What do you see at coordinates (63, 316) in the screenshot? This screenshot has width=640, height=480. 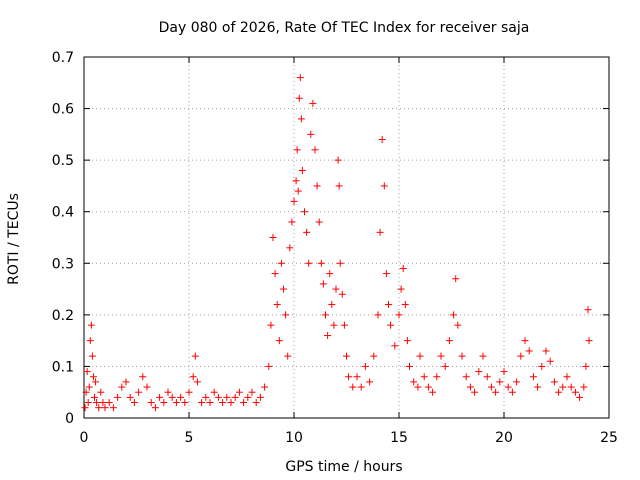 I see `y-tick-label: 0.2` at bounding box center [63, 316].